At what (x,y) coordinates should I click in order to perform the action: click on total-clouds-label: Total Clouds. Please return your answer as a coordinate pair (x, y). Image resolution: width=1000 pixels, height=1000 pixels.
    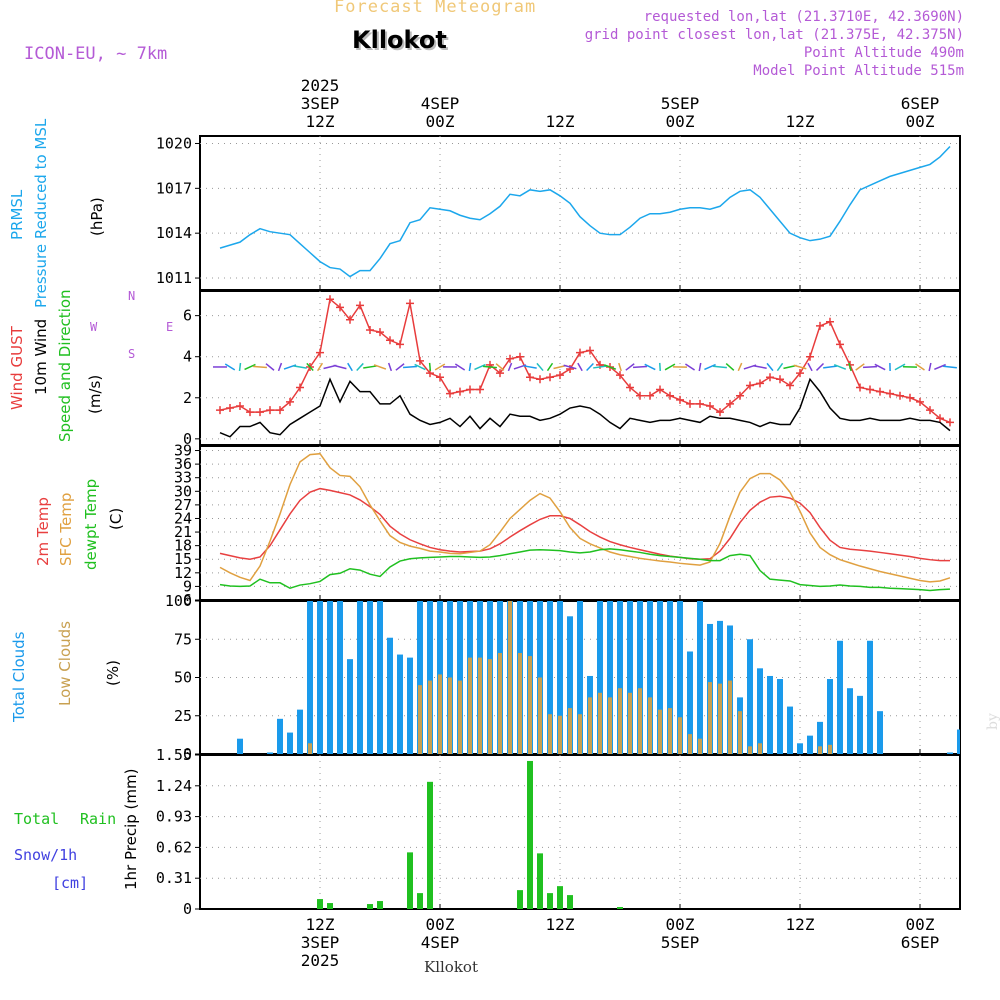
    Looking at the image, I should click on (19, 676).